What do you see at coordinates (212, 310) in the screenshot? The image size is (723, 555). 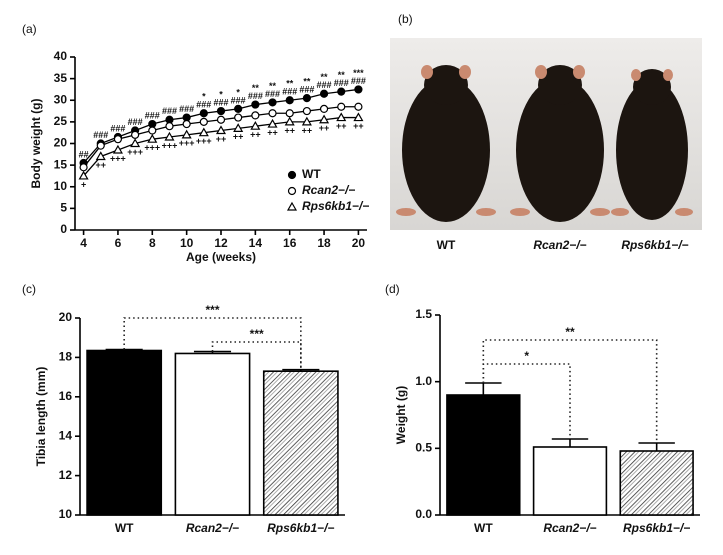 I see `significance-label: ***` at bounding box center [212, 310].